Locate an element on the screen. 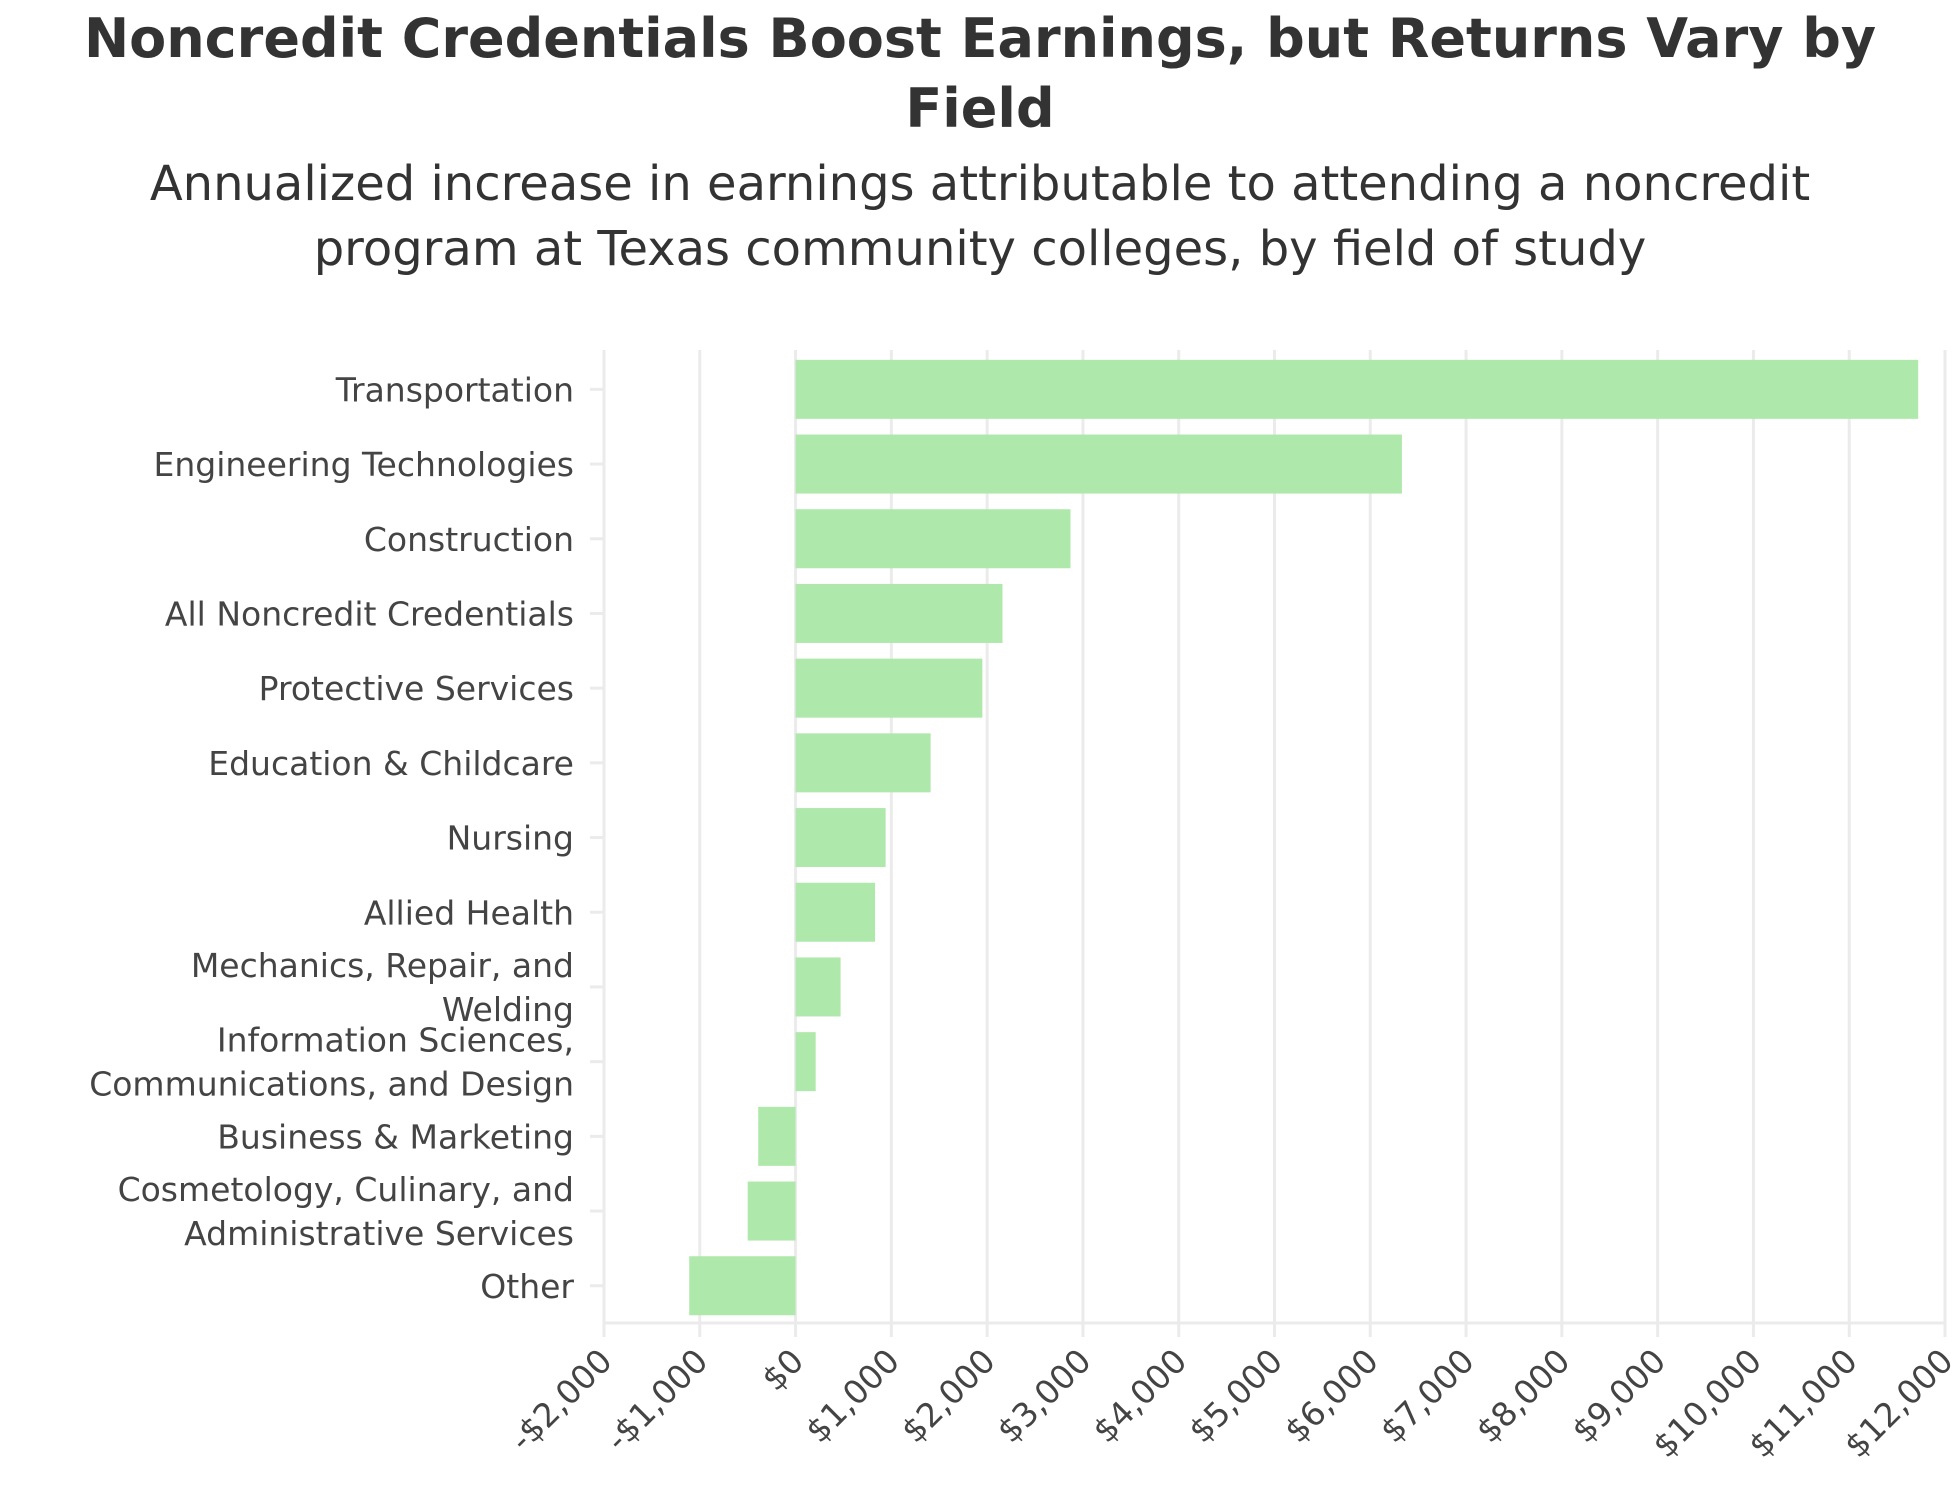 The height and width of the screenshot is (1492, 1960). x-tick-label: $7,000 is located at coordinates (1427, 1395).